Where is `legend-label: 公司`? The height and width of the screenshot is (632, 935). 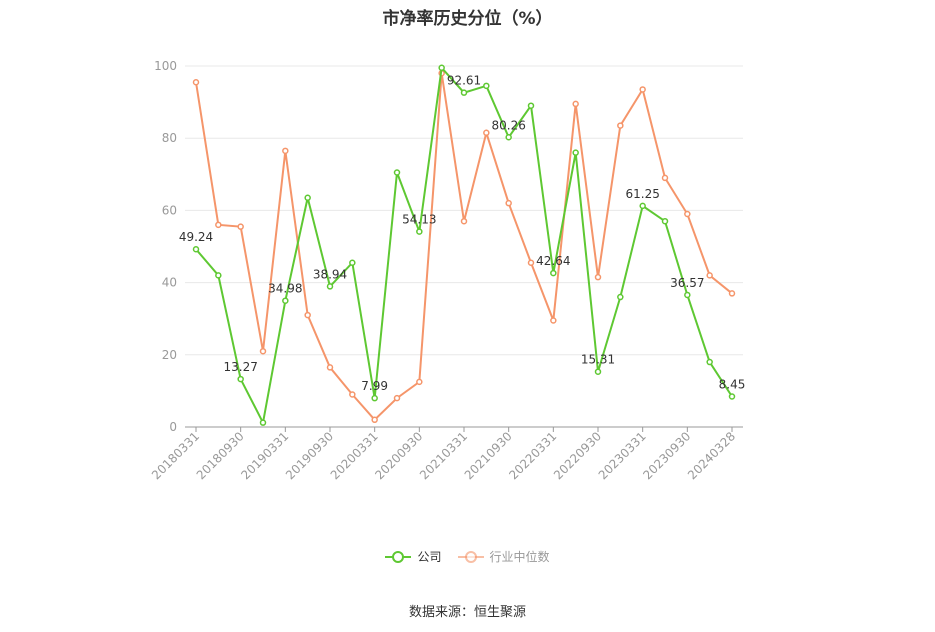
legend-label: 公司 is located at coordinates (429, 557).